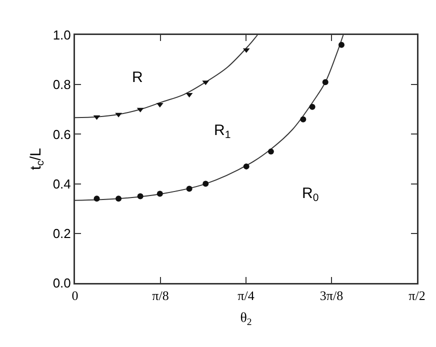  I want to click on x-axis-title: θ$_{2}$, so click(246, 319).